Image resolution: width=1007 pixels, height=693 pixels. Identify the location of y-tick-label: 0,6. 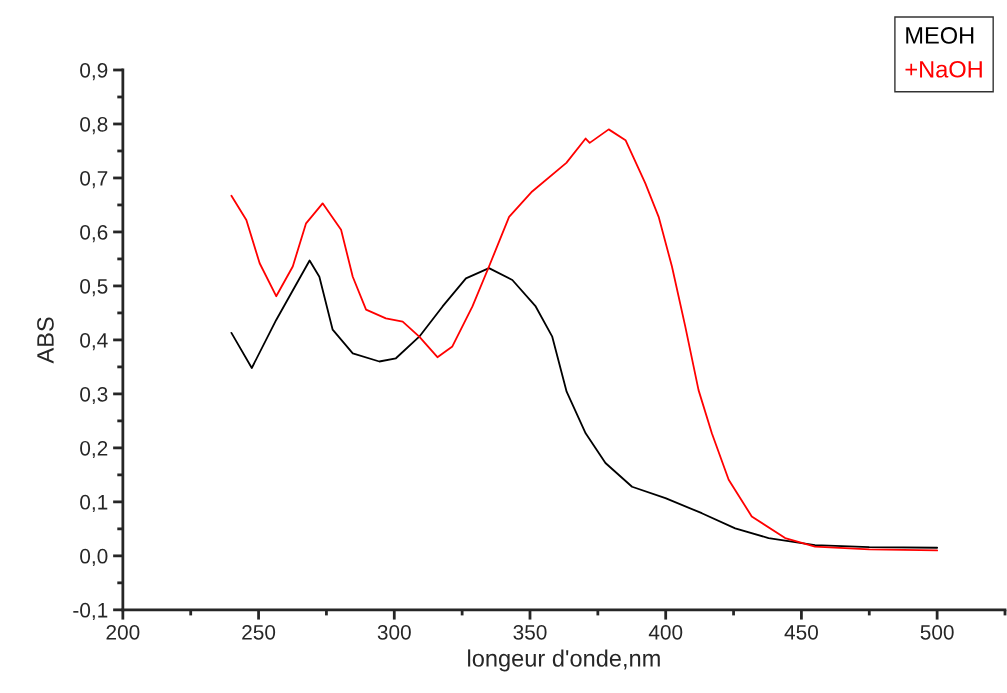
(94, 233).